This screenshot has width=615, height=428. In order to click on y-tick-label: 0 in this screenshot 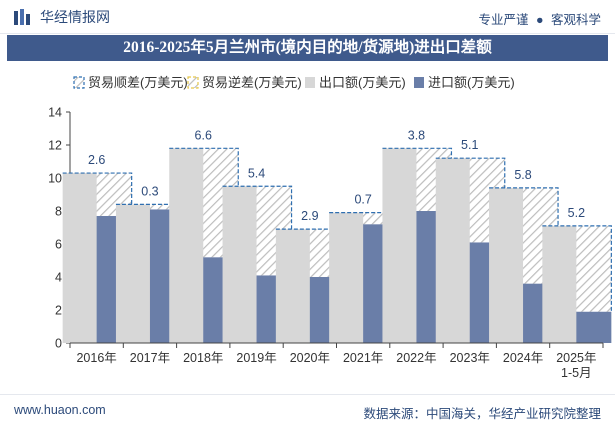, I will do `click(58, 344)`.